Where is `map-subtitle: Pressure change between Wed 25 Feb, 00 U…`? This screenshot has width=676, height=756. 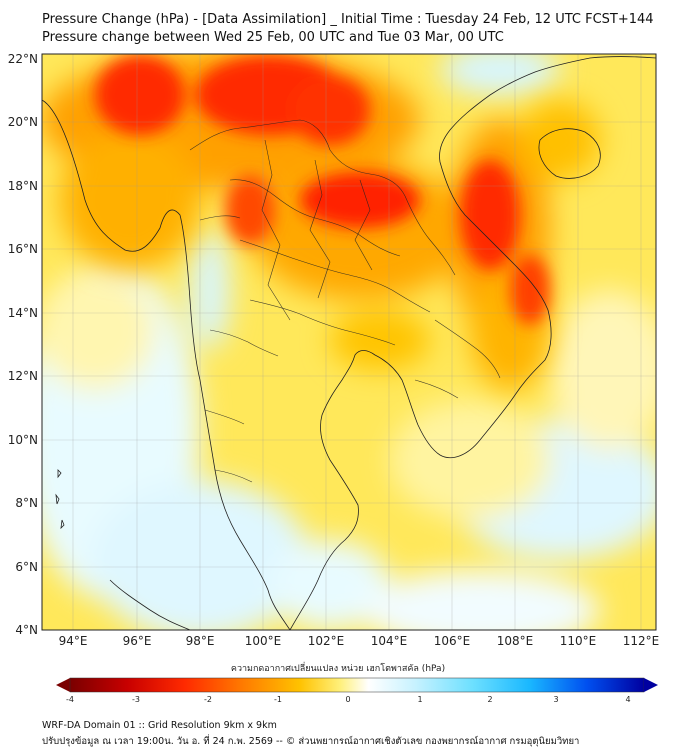
map-subtitle: Pressure change between Wed 25 Feb, 00 U… is located at coordinates (273, 37).